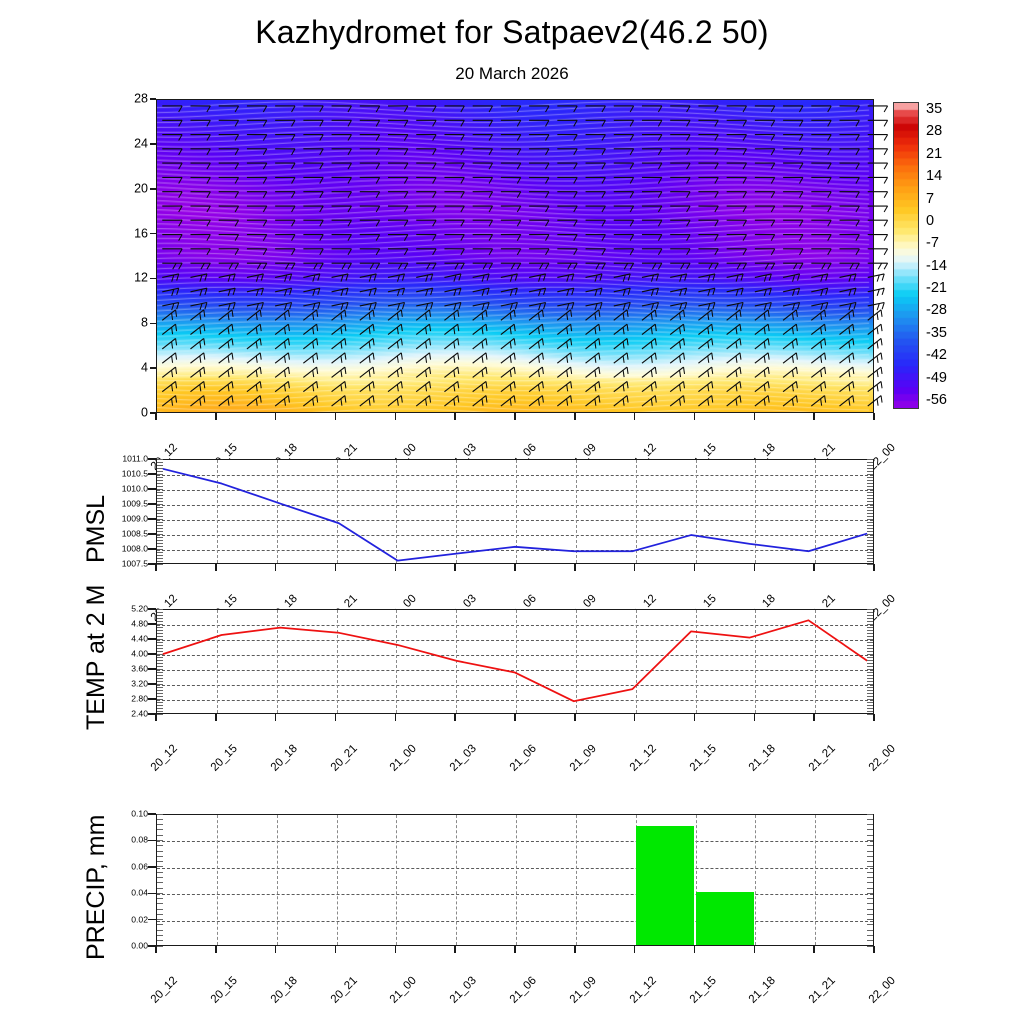  What do you see at coordinates (141, 277) in the screenshot?
I see `y-tick-label: 12` at bounding box center [141, 277].